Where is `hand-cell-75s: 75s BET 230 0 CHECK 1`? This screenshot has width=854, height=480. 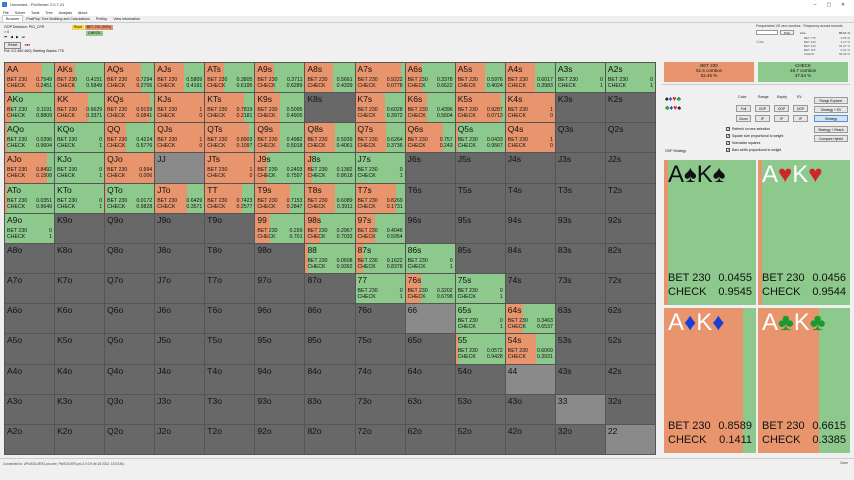 hand-cell-75s: 75s BET 230 0 CHECK 1 is located at coordinates (480, 289).